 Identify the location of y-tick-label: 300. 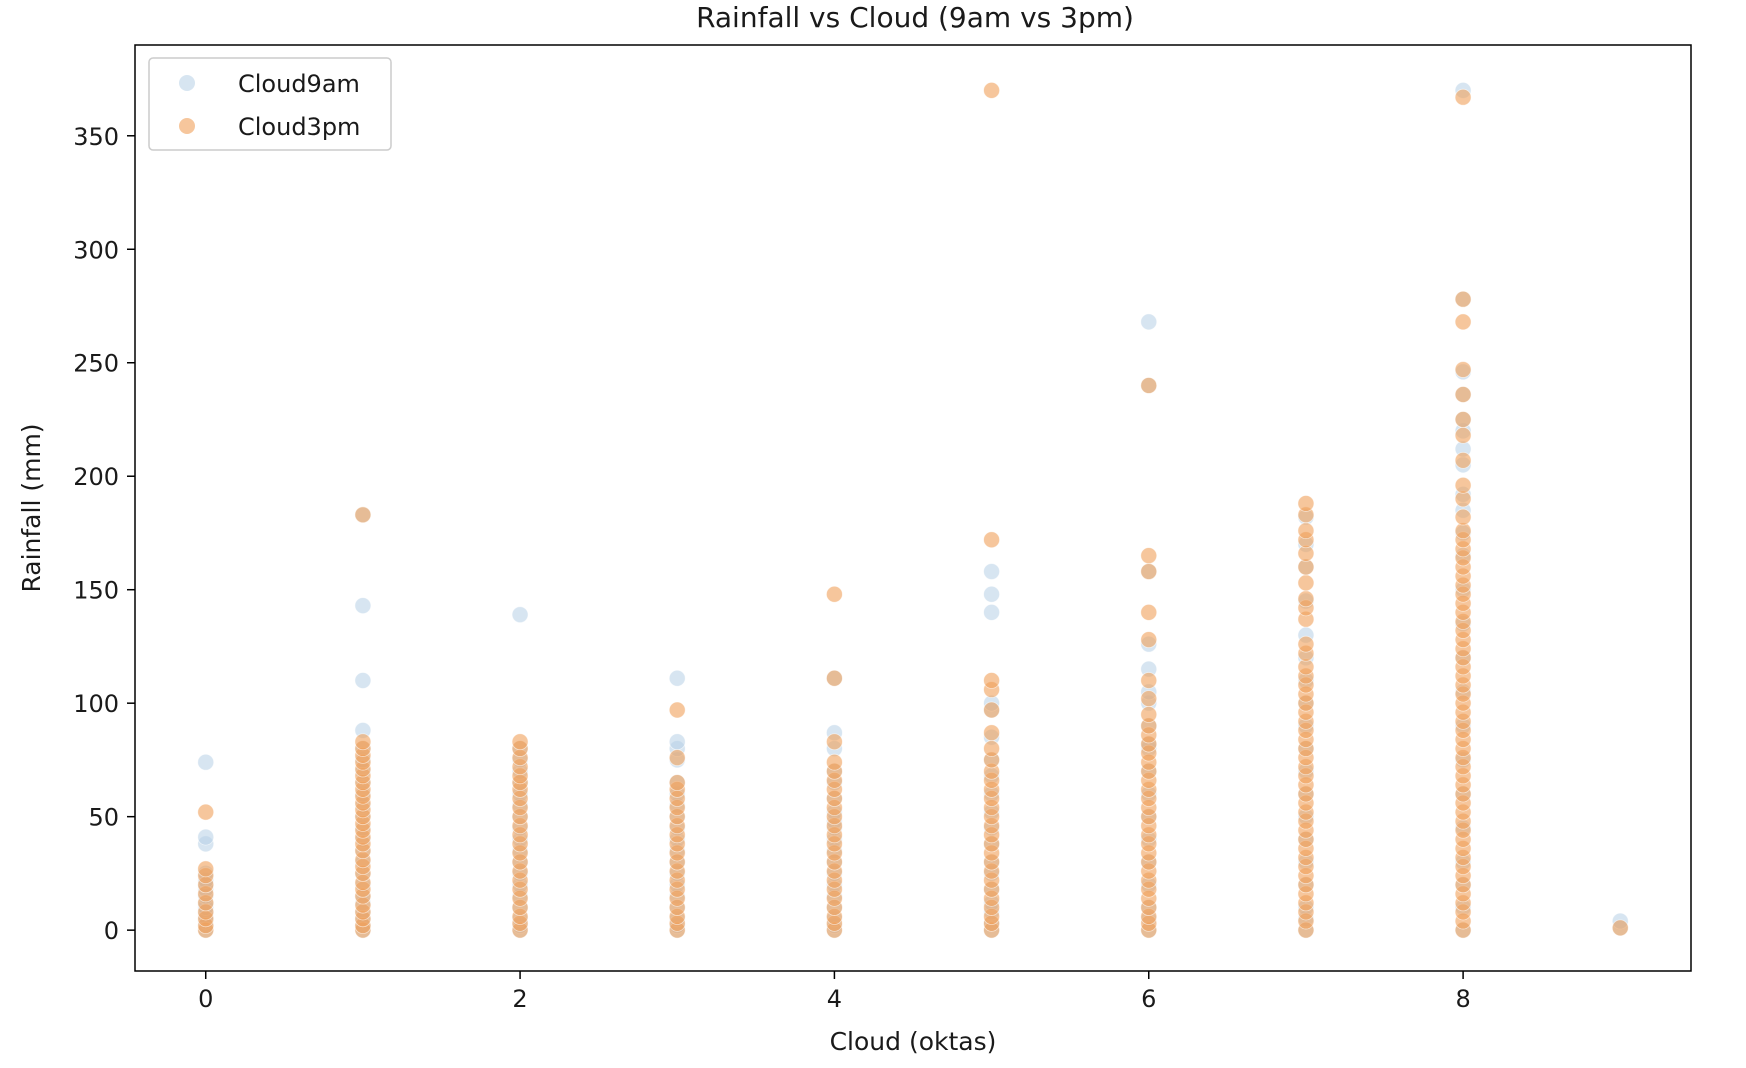
(96, 250).